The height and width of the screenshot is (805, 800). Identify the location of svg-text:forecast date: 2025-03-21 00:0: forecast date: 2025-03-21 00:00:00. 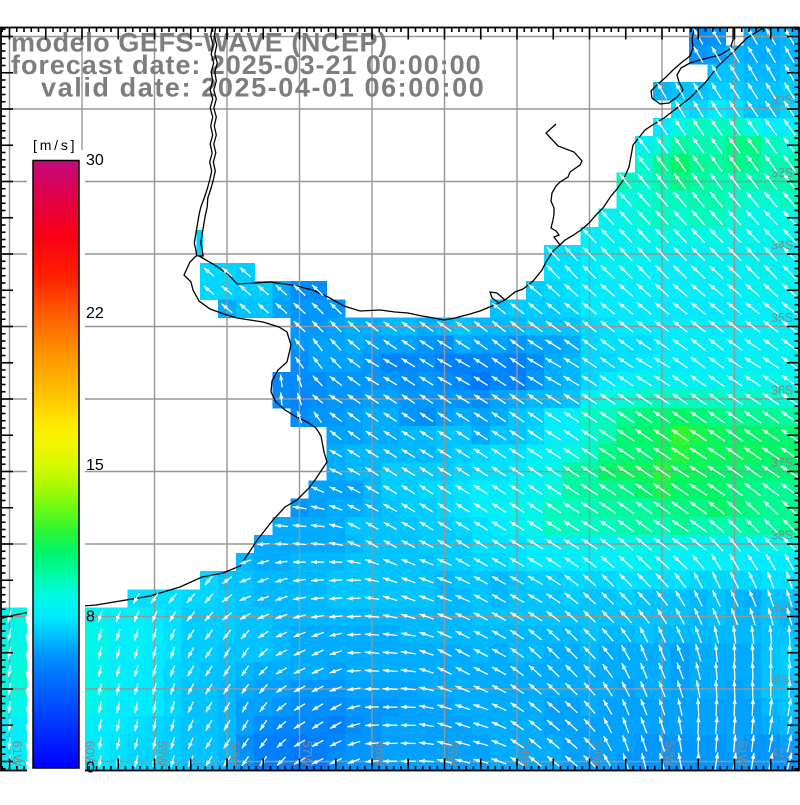
(246, 65).